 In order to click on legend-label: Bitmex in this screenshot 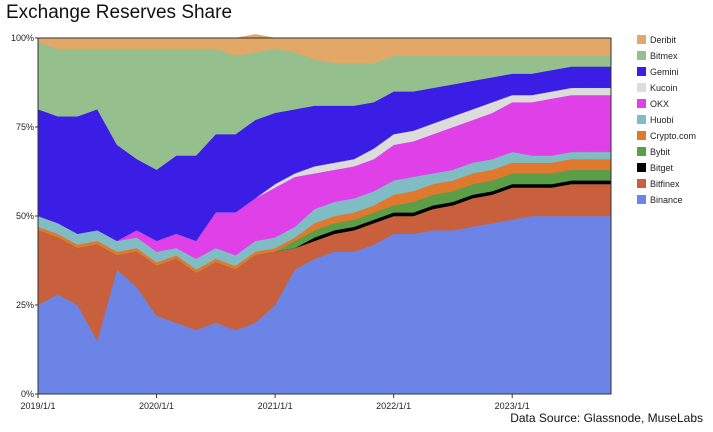, I will do `click(664, 56)`.